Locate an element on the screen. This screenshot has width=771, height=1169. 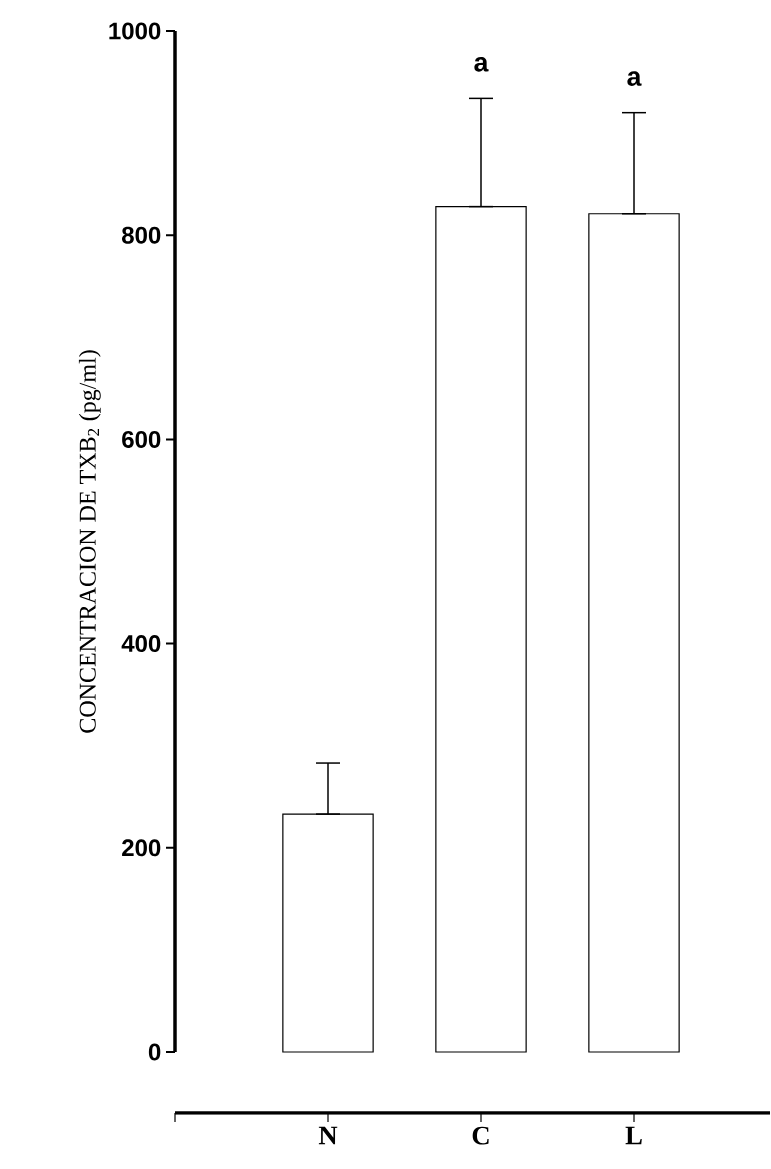
y-tick-label: 800 is located at coordinates (141, 235).